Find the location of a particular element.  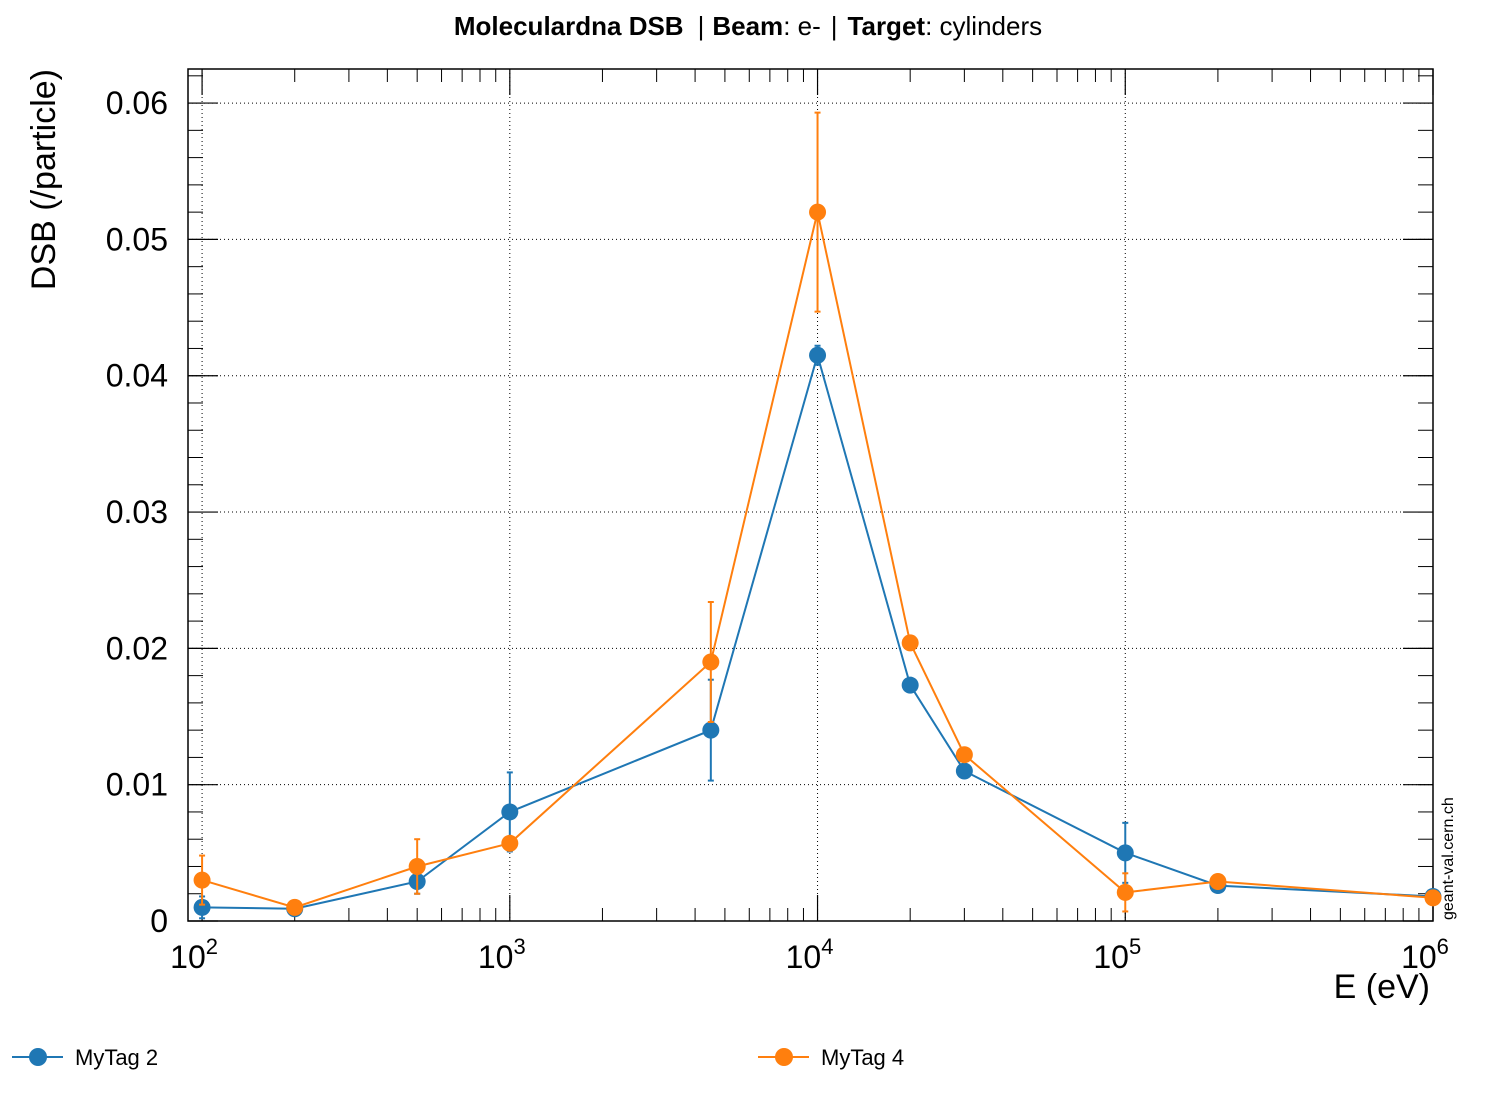

watermark: geant-val.cern.ch is located at coordinates (1448, 858).